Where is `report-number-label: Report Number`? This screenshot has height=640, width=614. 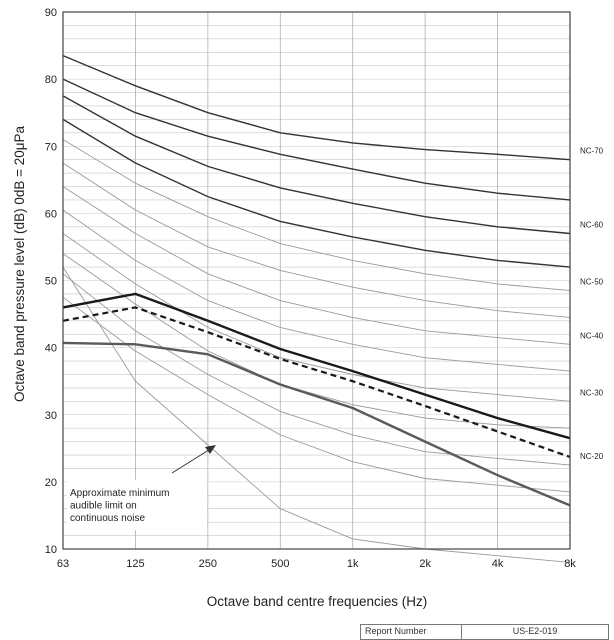 report-number-label: Report Number is located at coordinates (411, 632).